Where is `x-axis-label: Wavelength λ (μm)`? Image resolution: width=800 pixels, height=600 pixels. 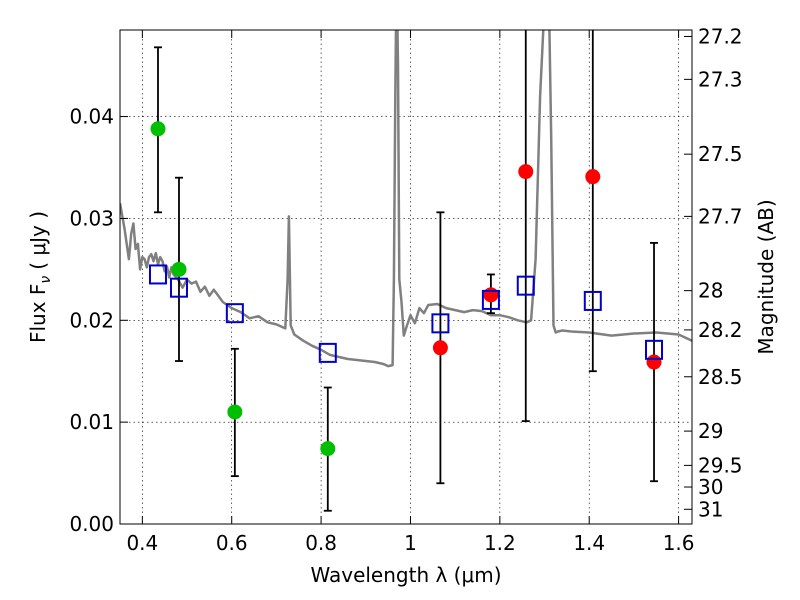
x-axis-label: Wavelength λ (μm) is located at coordinates (405, 575).